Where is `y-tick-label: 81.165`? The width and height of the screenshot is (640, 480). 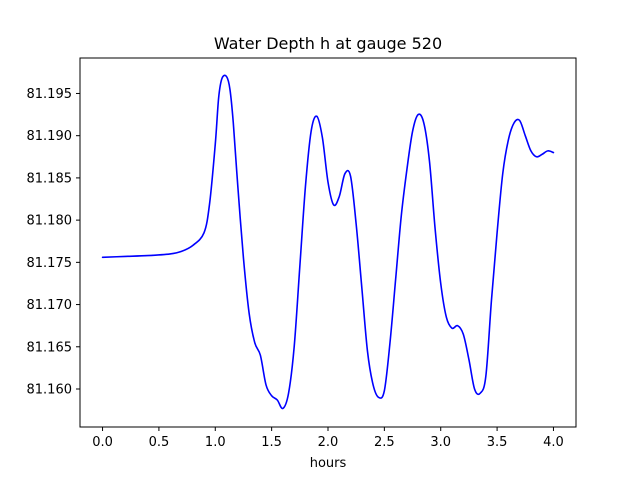 y-tick-label: 81.165 is located at coordinates (50, 347).